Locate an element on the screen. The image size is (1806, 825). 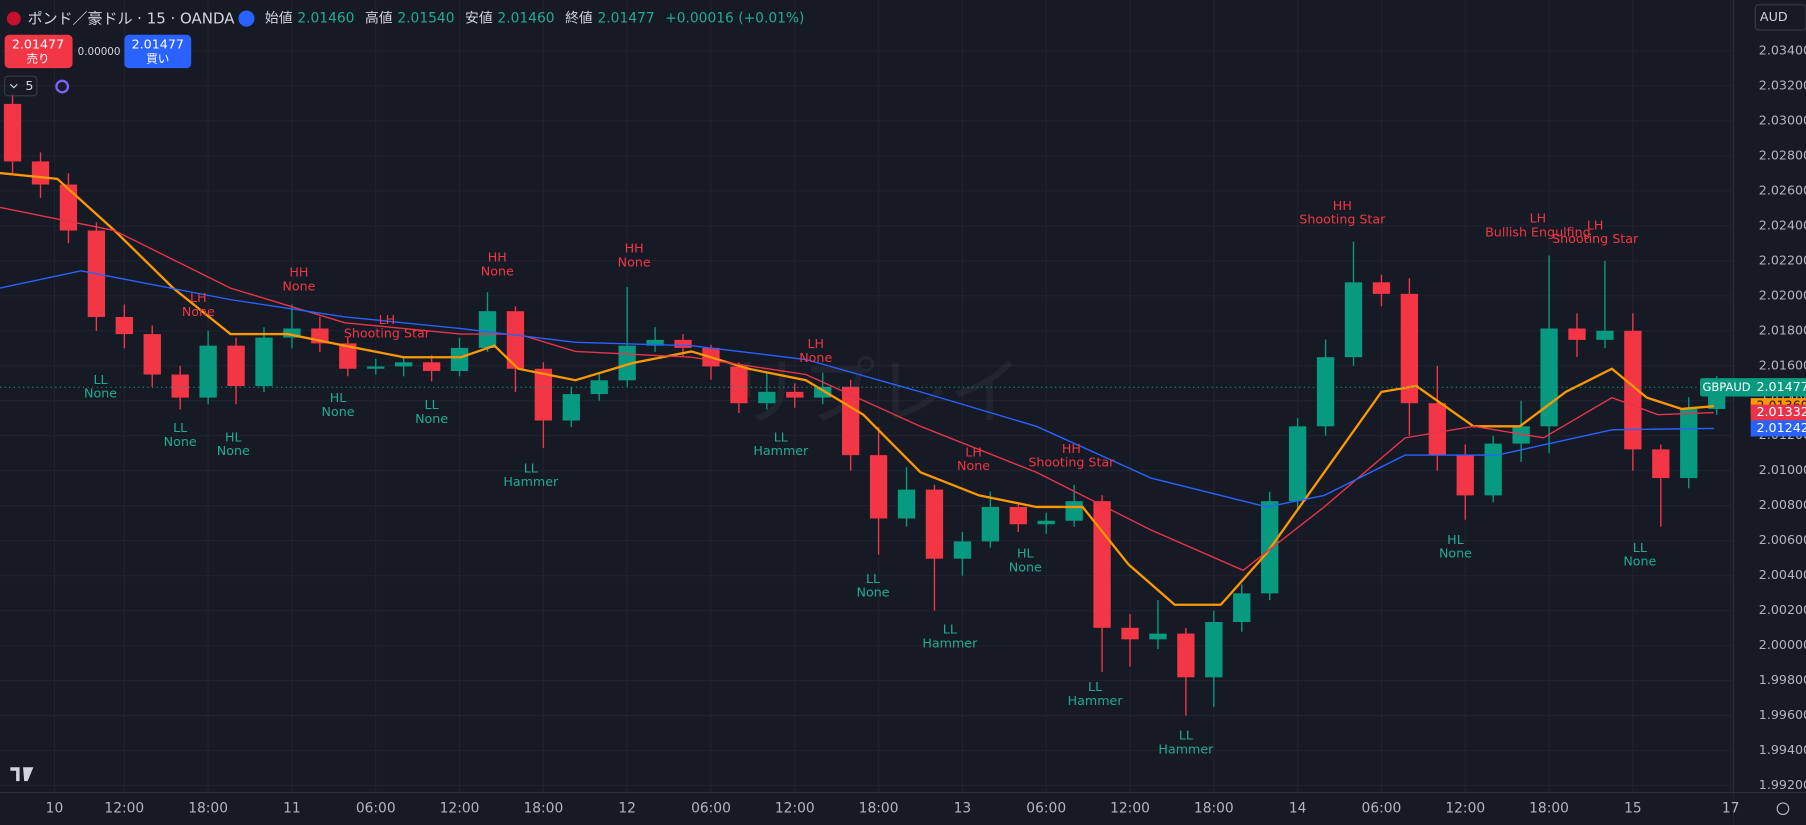
y-tick-label: 2.01600 is located at coordinates (1782, 364).